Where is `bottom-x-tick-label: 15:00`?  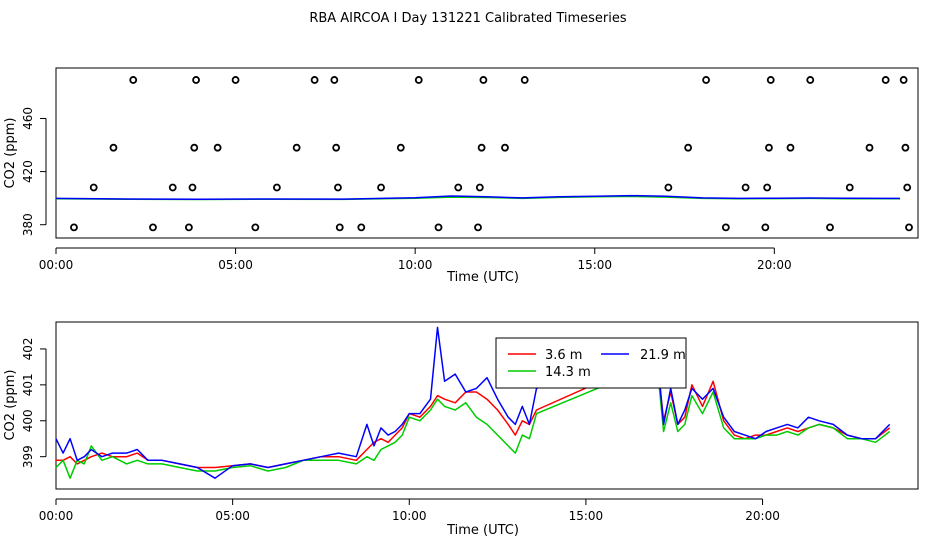
bottom-x-tick-label: 15:00 is located at coordinates (586, 516).